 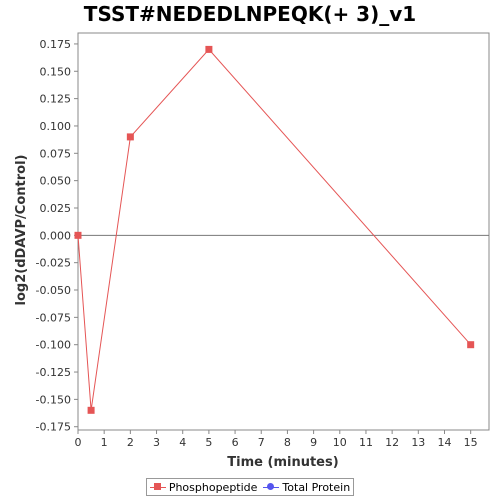 What do you see at coordinates (104, 442) in the screenshot?
I see `x-tick-label: 1` at bounding box center [104, 442].